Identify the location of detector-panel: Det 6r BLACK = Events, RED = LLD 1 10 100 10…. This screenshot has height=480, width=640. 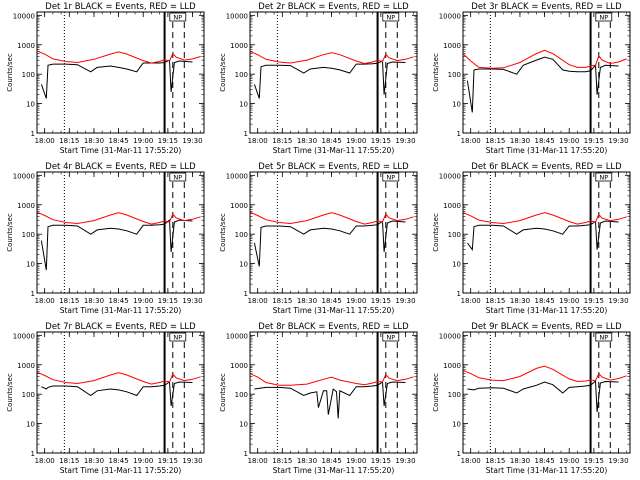
(531, 238).